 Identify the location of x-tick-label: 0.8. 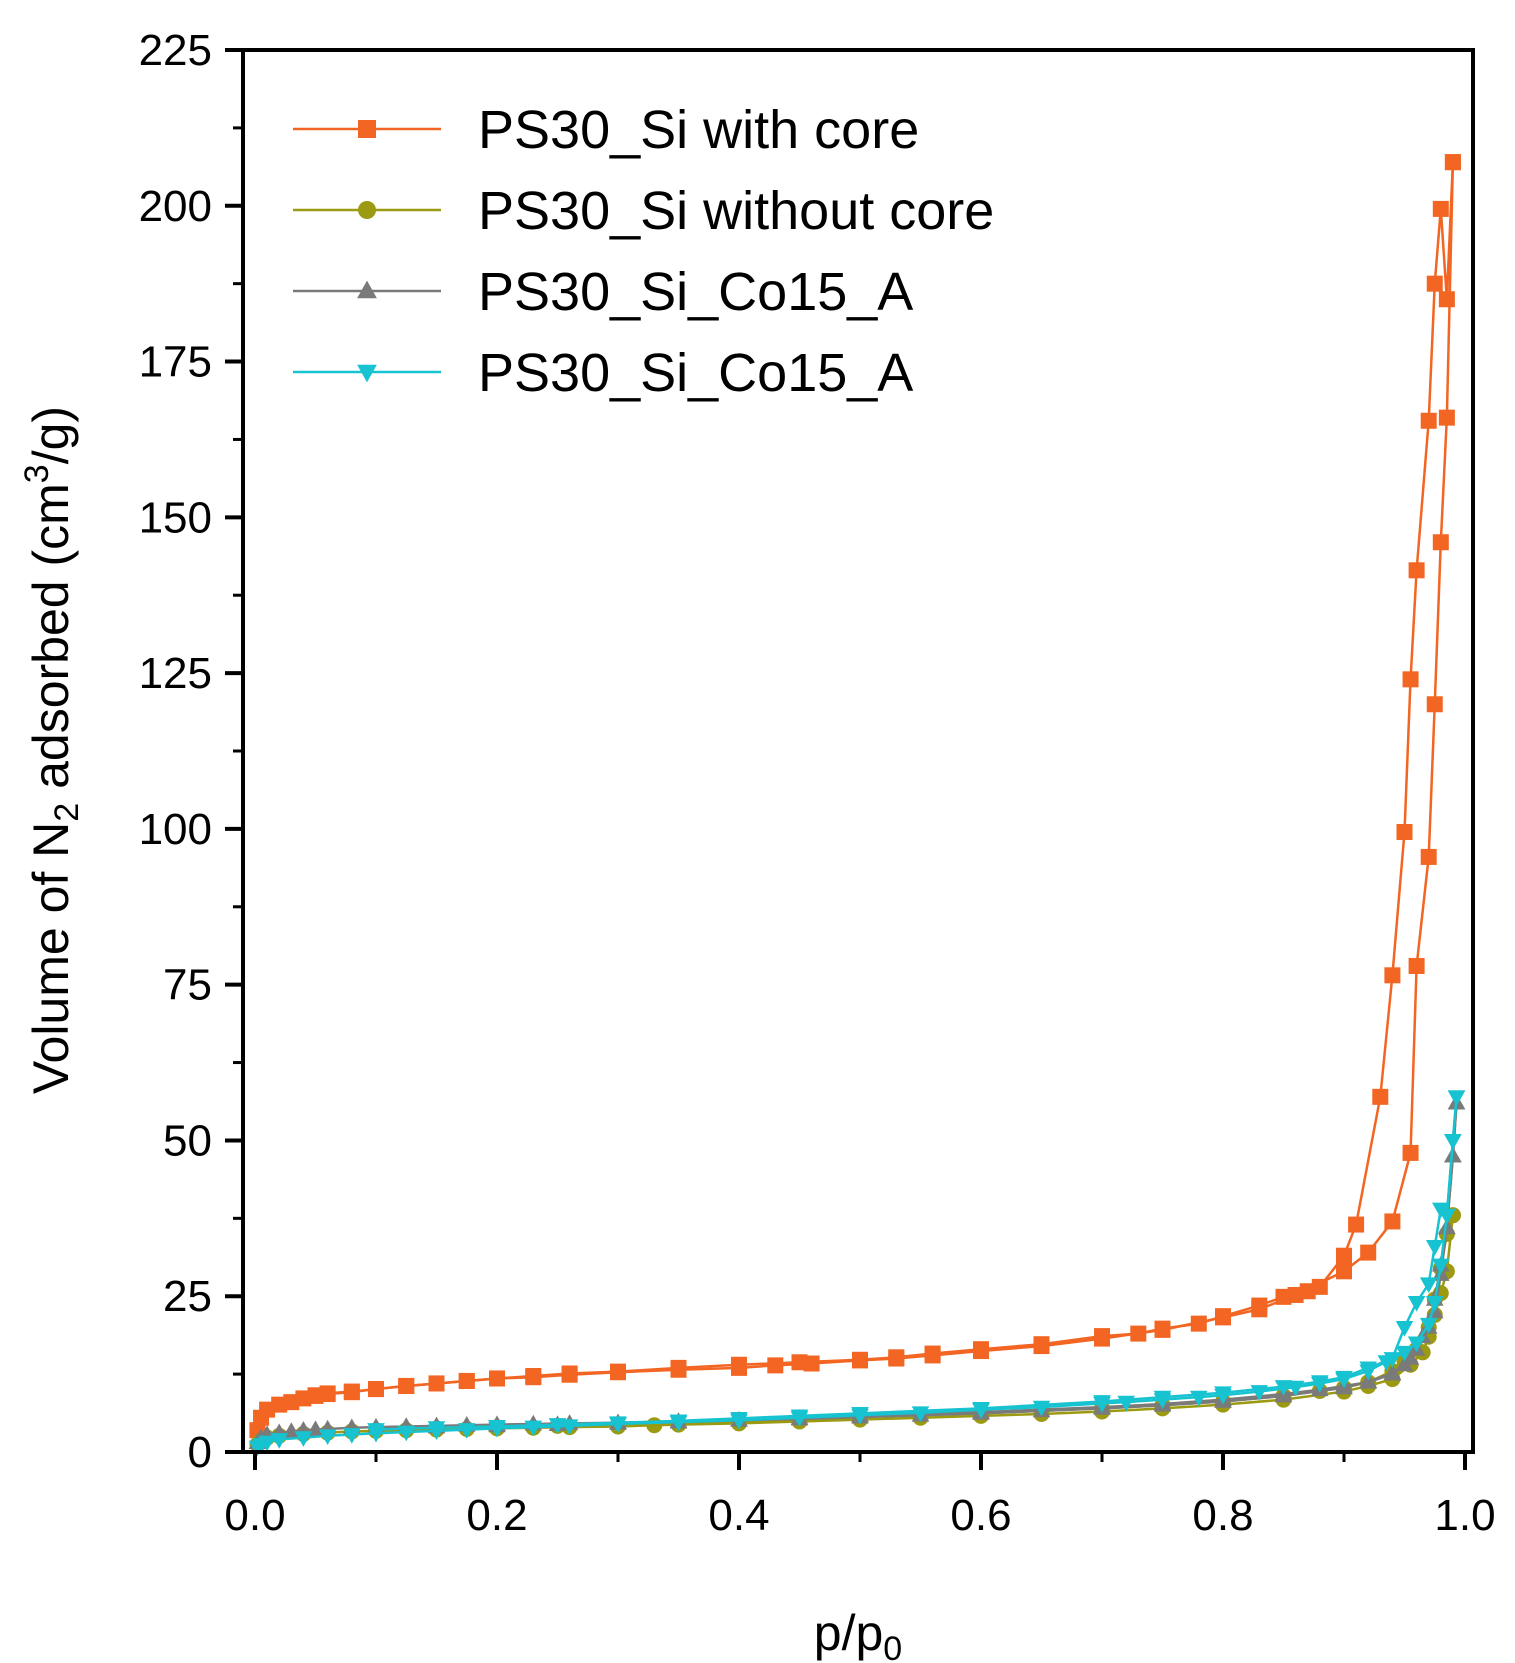
(1222, 1515).